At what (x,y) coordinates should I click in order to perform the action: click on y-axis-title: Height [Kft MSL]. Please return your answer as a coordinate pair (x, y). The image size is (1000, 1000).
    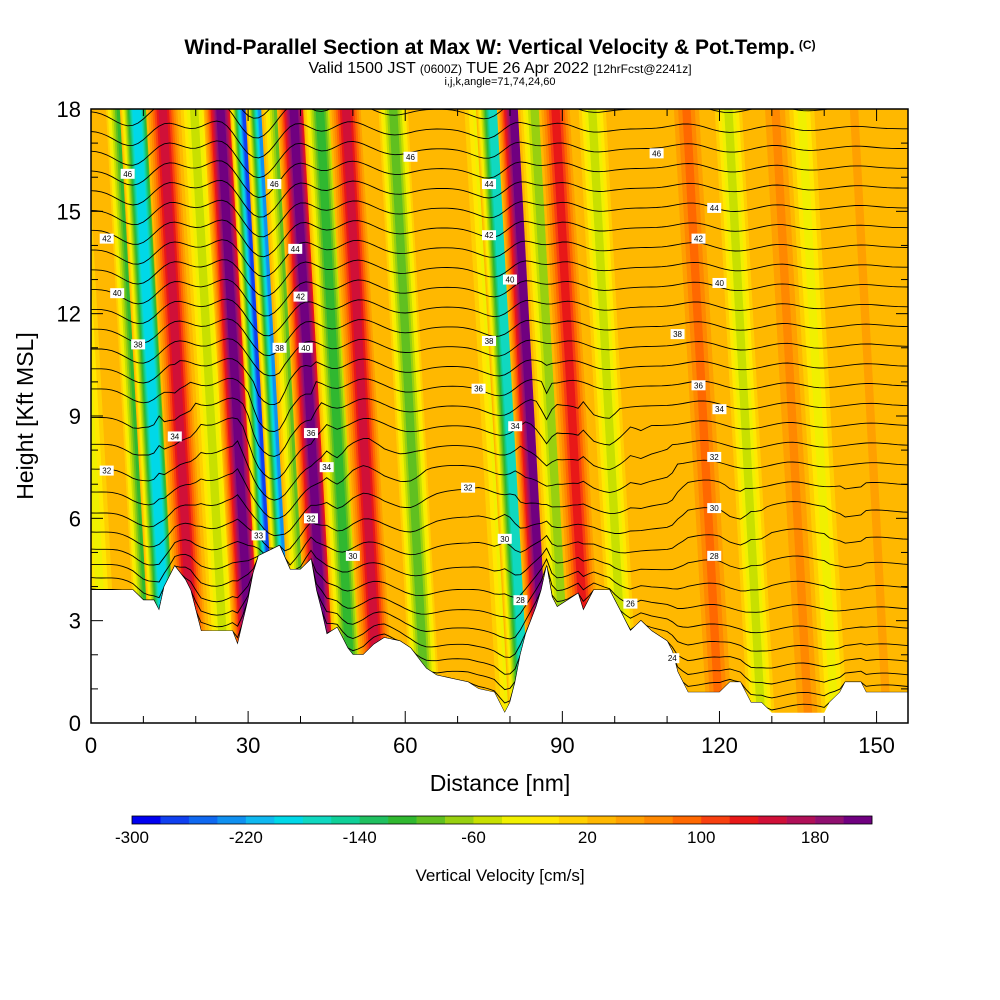
    Looking at the image, I should click on (25, 415).